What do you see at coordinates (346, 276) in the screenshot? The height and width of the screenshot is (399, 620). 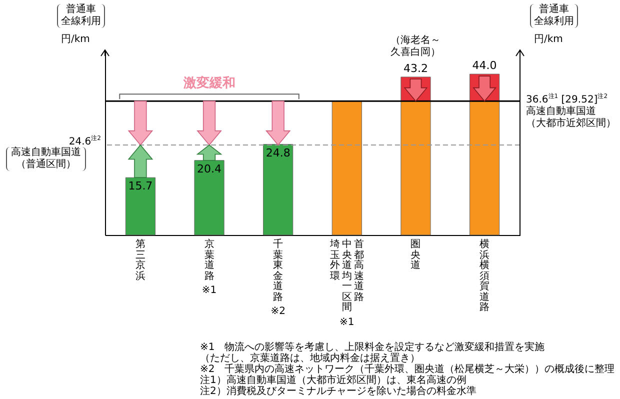 I see `text: 中央道均一区間` at bounding box center [346, 276].